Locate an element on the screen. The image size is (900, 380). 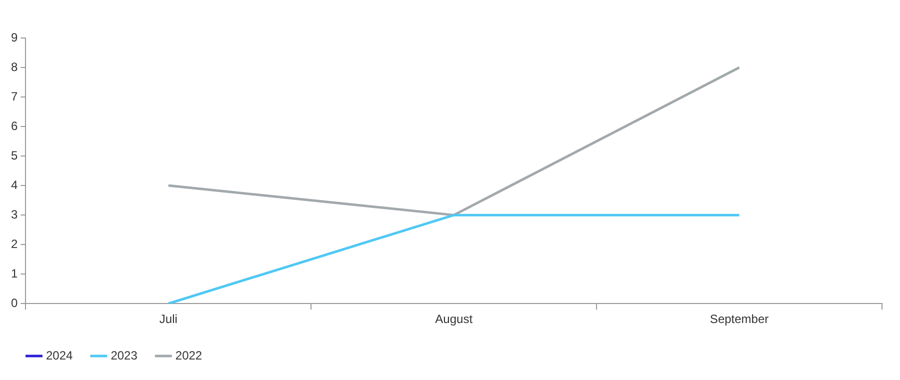
y-tick-label: 9 is located at coordinates (14, 37).